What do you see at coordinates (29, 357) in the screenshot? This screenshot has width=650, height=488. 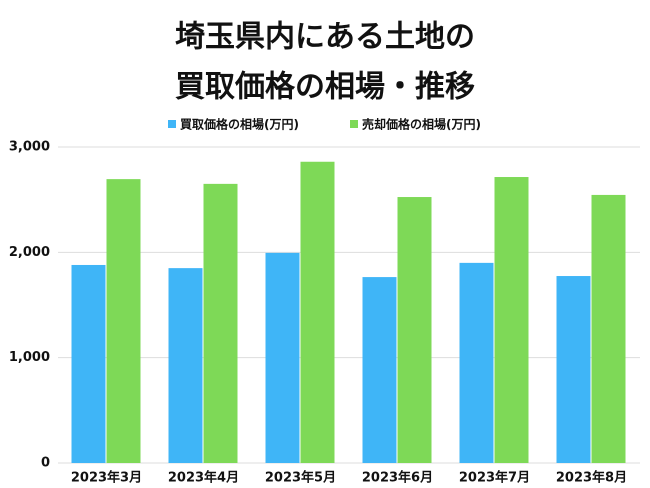 I see `y-tick-label: 1,000` at bounding box center [29, 357].